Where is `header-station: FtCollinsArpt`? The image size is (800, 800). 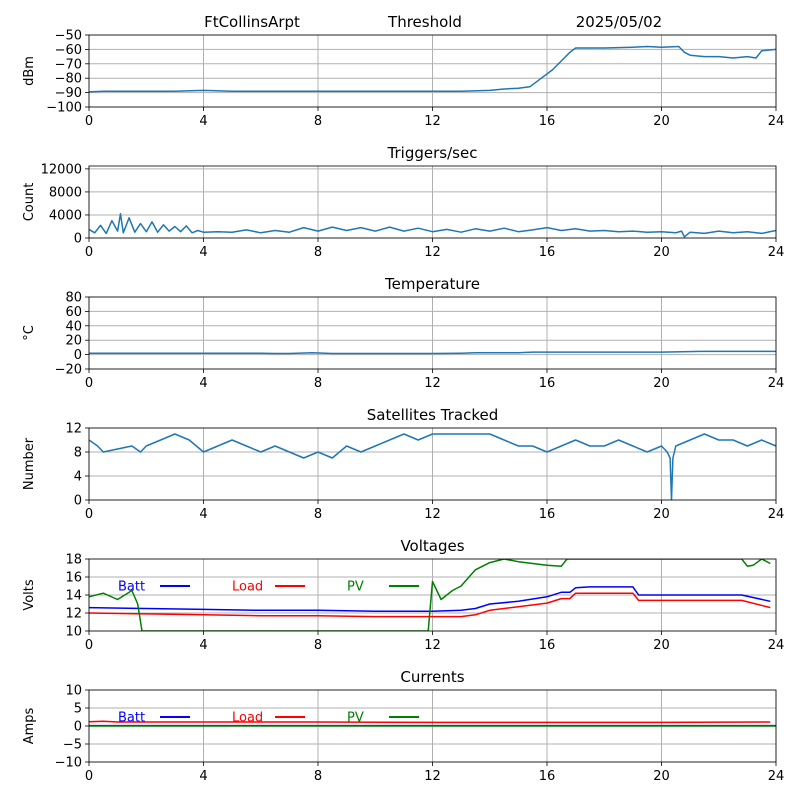 header-station: FtCollinsArpt is located at coordinates (252, 22).